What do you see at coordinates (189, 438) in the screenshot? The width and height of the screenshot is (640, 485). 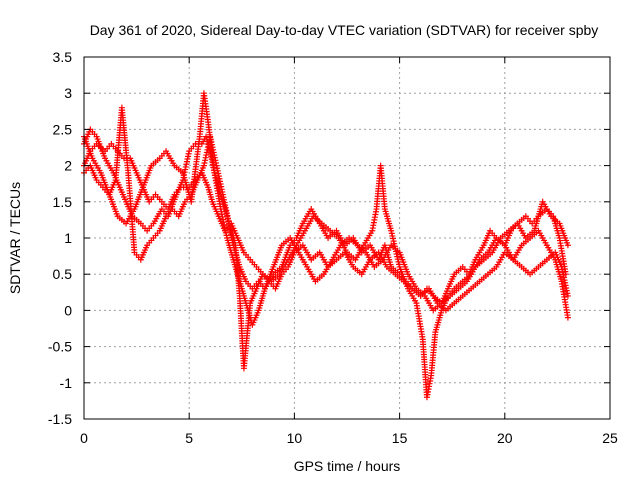 I see `x-tick-label: 5` at bounding box center [189, 438].